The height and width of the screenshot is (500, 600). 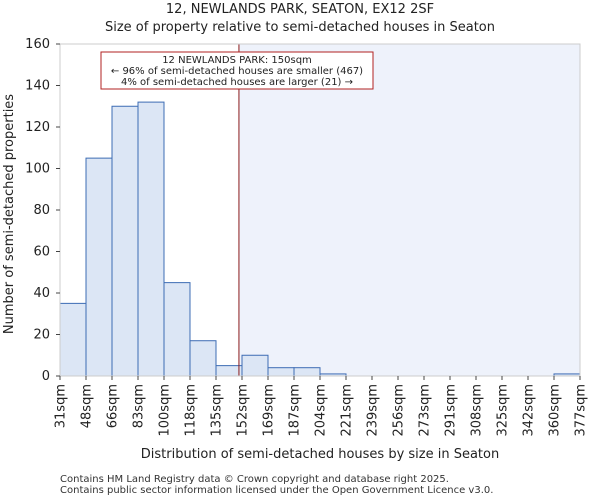 What do you see at coordinates (243, 410) in the screenshot?
I see `x-tick-label: 152sqm` at bounding box center [243, 410].